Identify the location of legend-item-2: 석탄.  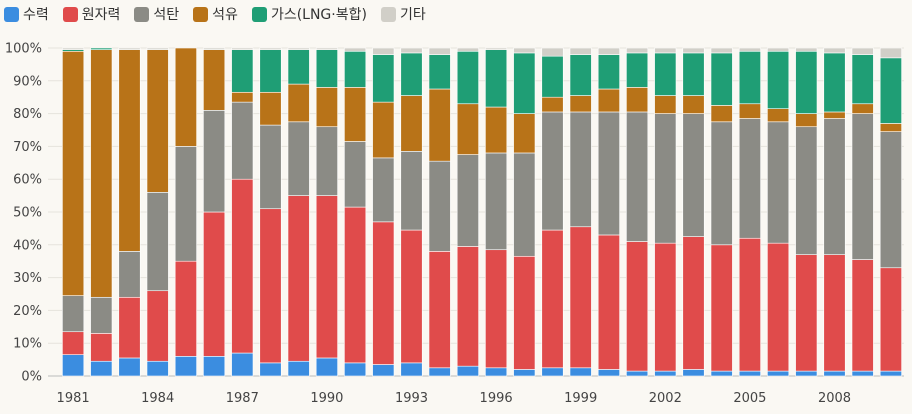
(156, 14).